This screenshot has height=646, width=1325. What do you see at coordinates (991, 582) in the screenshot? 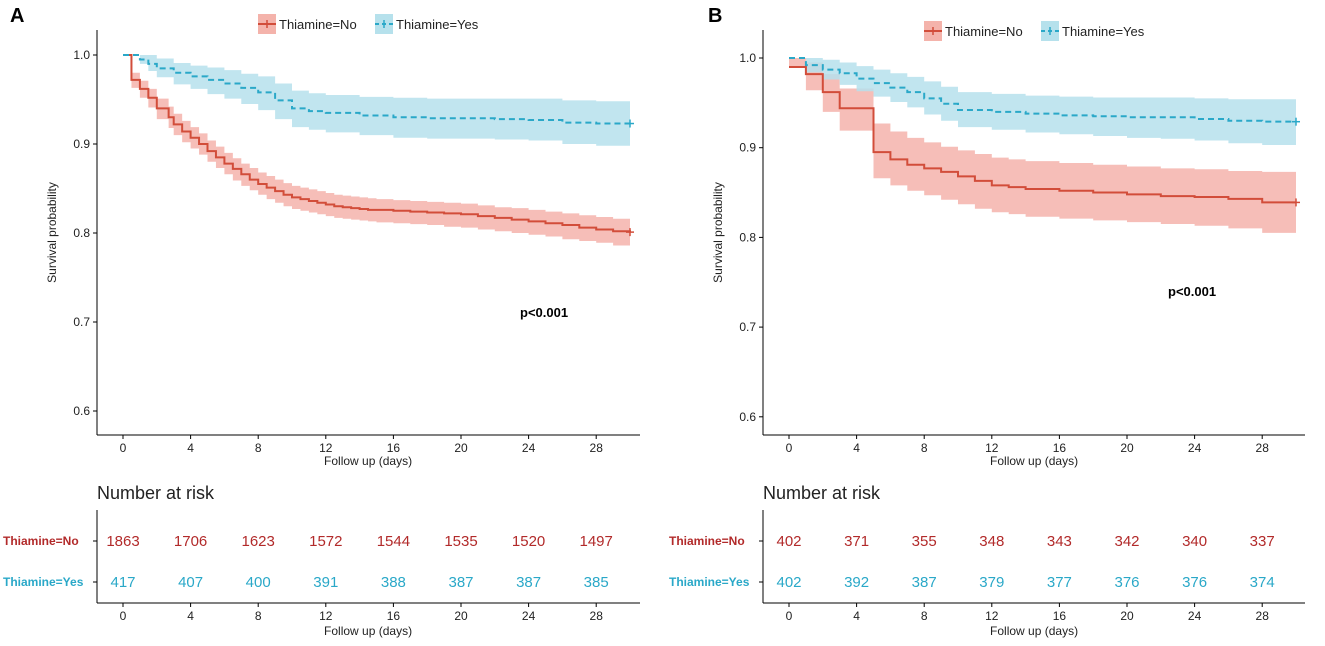
I see `risk-value: 379` at bounding box center [991, 582].